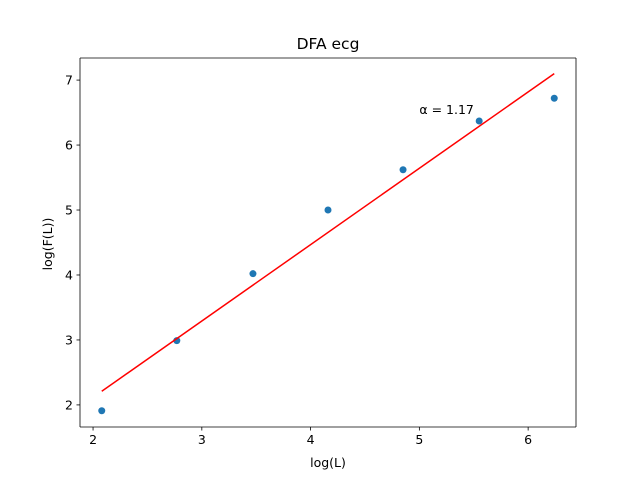 This screenshot has height=480, width=640. What do you see at coordinates (69, 274) in the screenshot?
I see `y-tick-label-4: 4` at bounding box center [69, 274].